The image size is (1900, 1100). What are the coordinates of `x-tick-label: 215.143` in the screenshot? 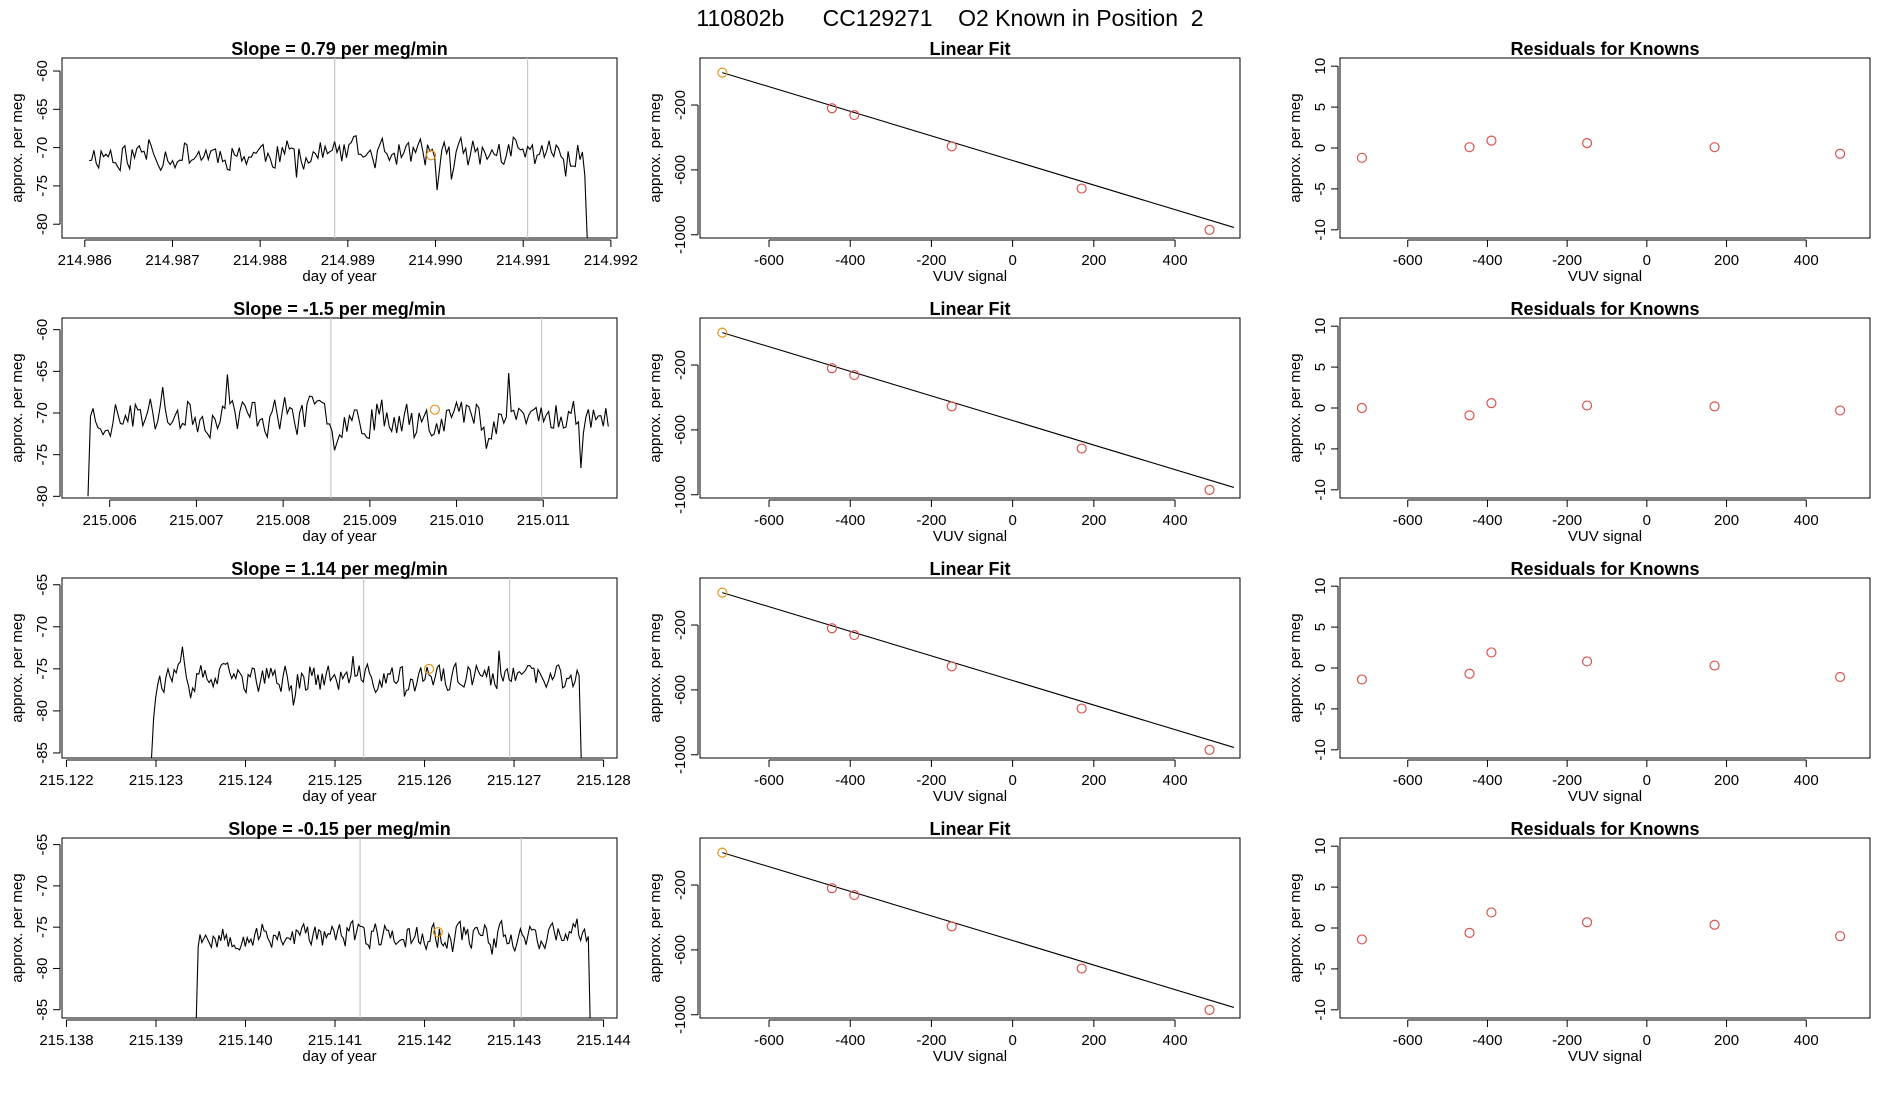 It's located at (514, 1040).